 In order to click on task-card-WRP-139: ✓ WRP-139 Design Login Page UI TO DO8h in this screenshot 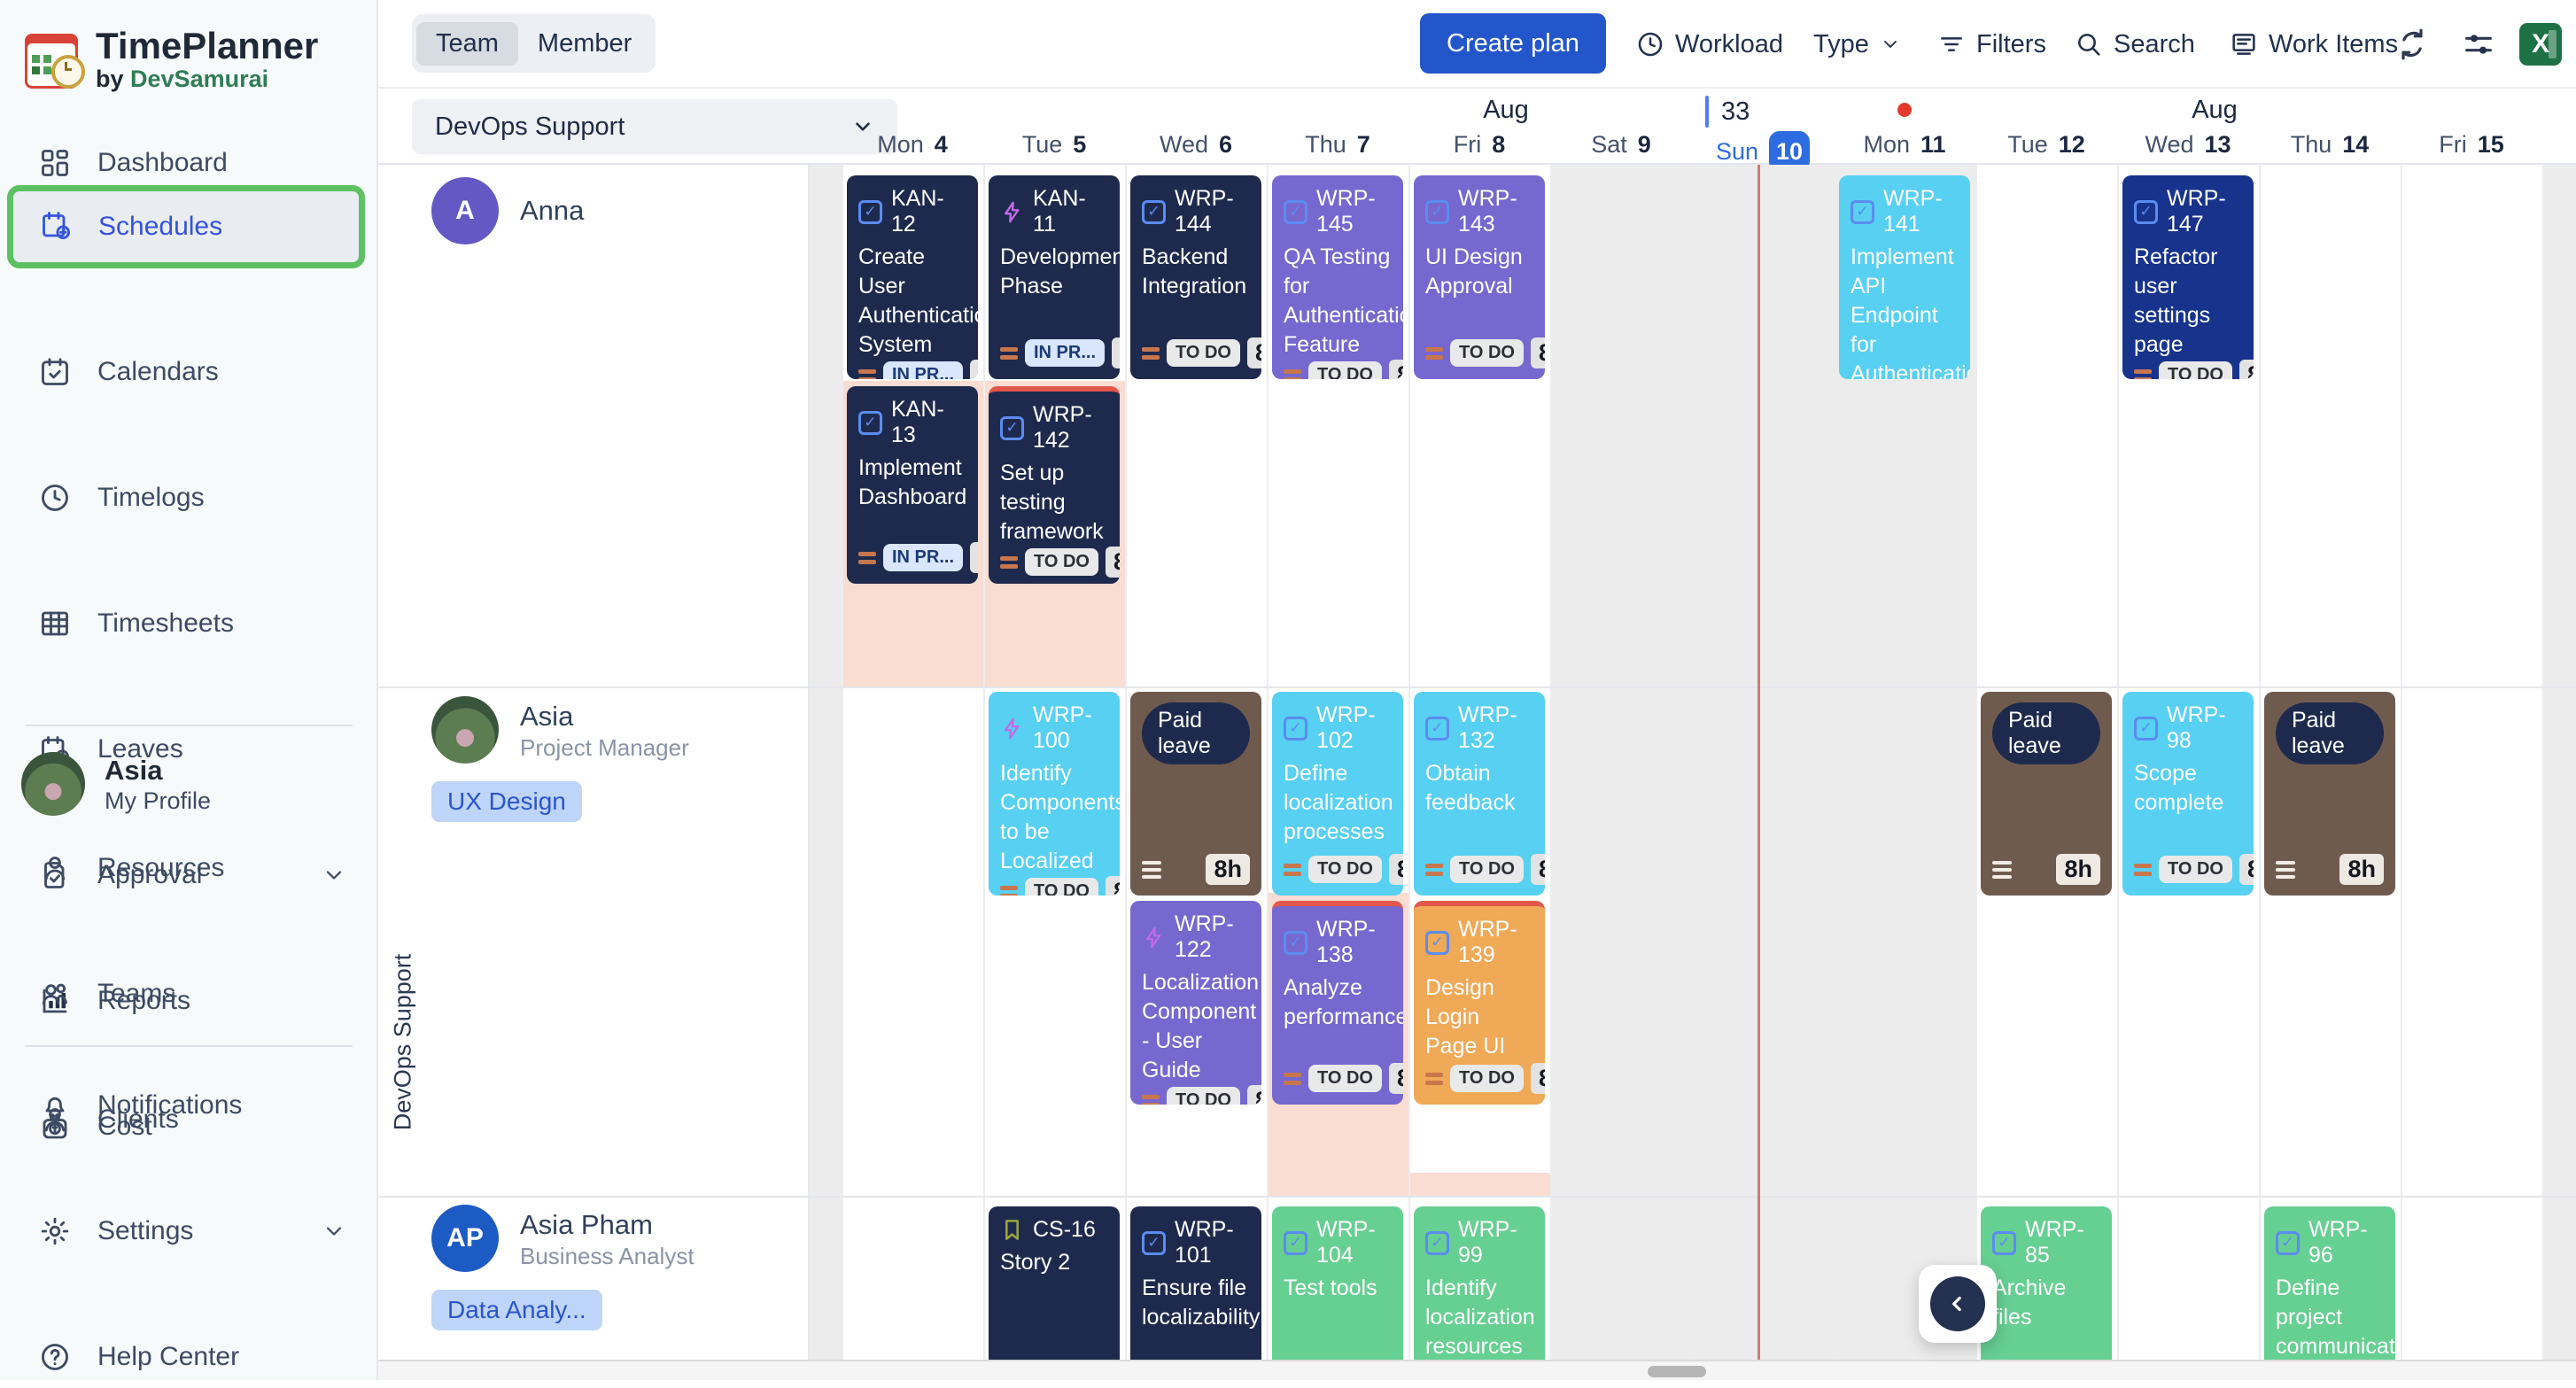, I will do `click(1479, 1003)`.